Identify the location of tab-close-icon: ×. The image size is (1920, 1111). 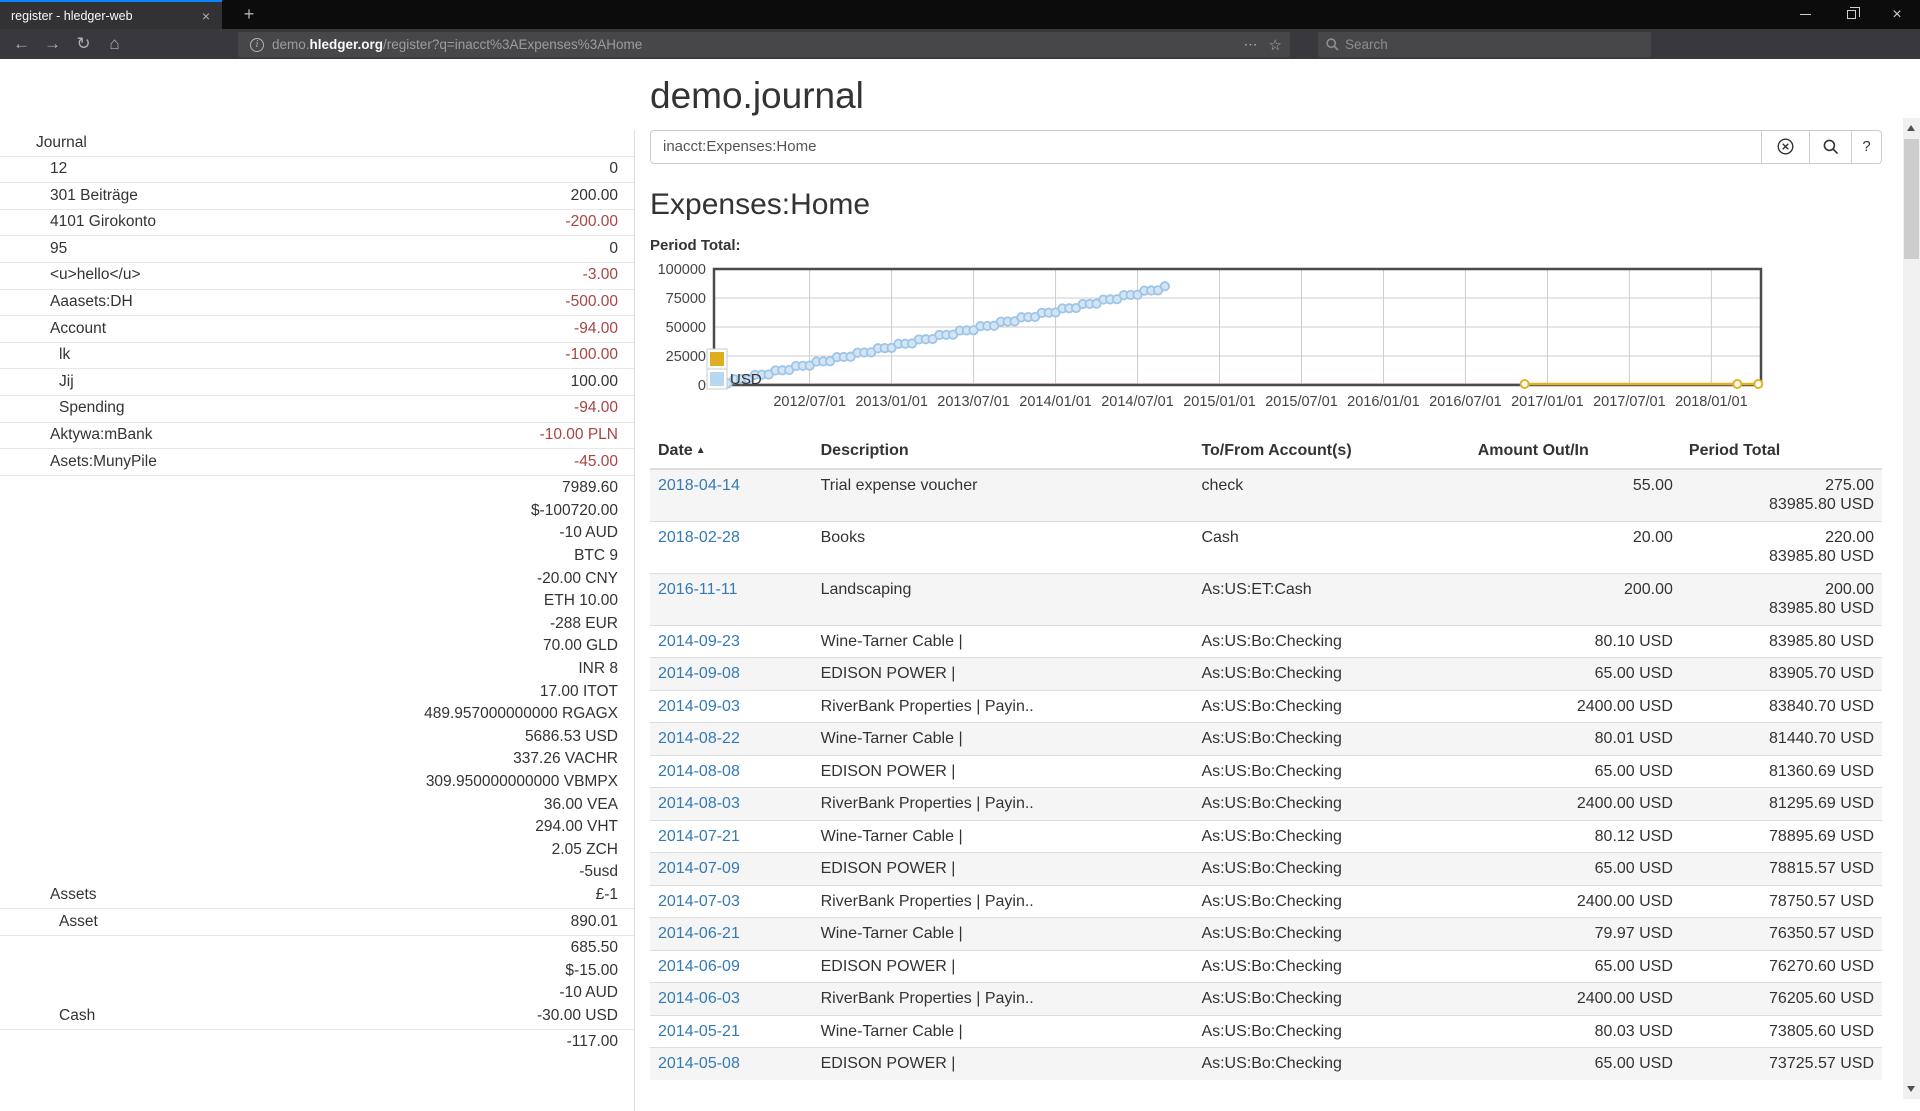
(205, 15).